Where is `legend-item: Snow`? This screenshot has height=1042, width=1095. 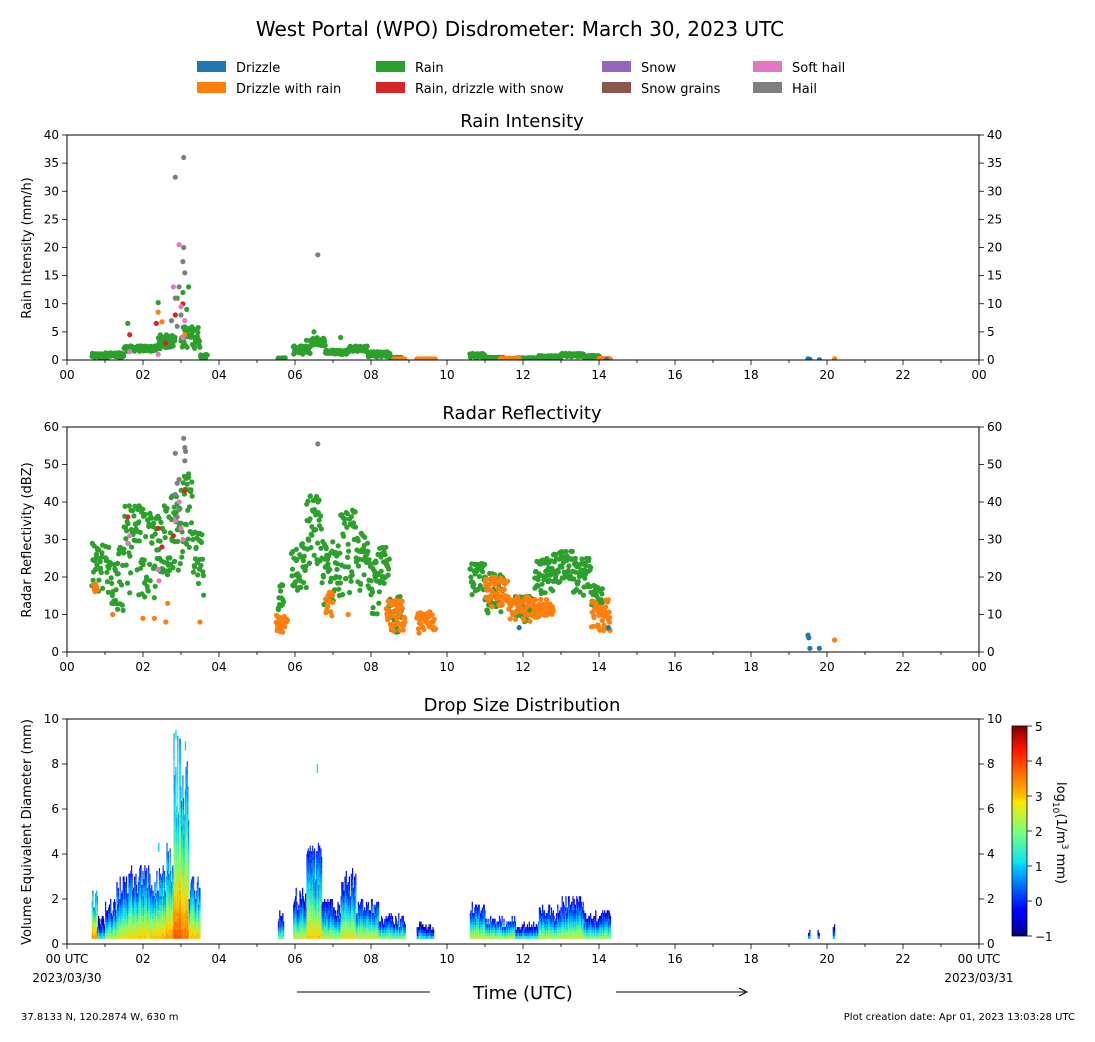 legend-item: Snow is located at coordinates (639, 68).